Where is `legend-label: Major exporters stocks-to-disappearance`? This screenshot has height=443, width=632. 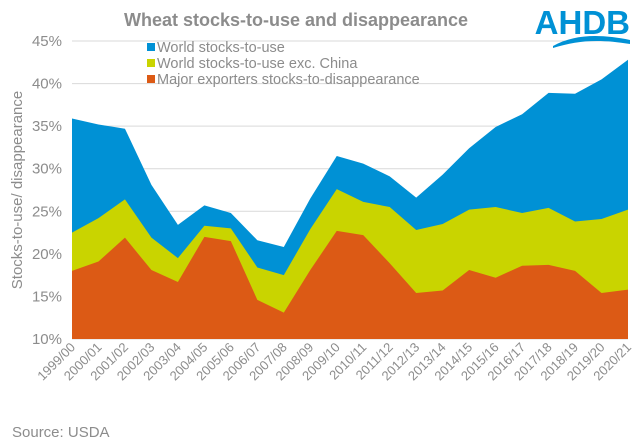
legend-label: Major exporters stocks-to-disappearance is located at coordinates (288, 80).